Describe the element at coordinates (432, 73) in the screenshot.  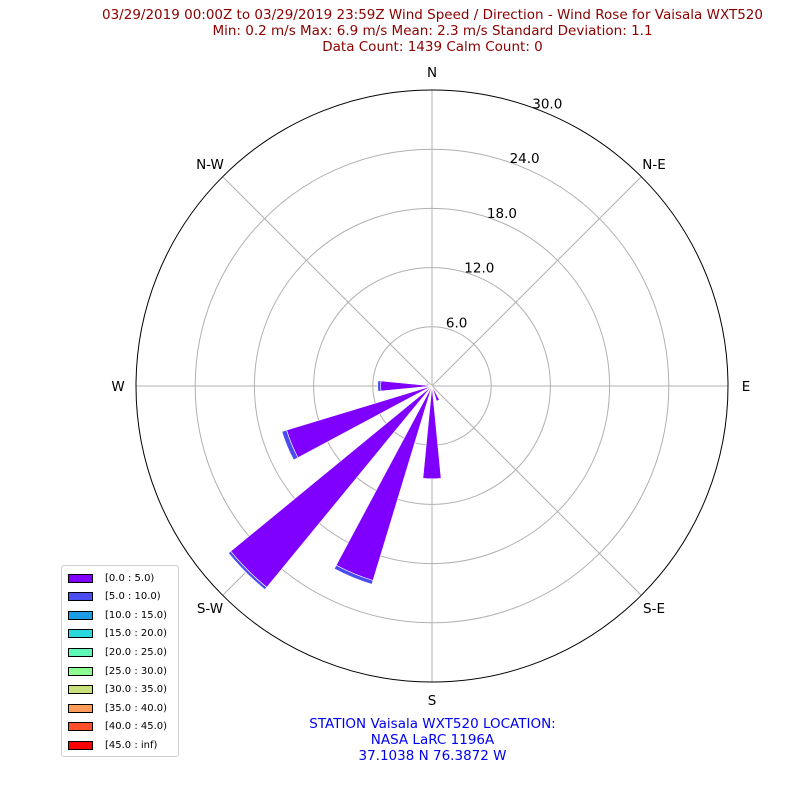
I see `direction-label-n: N` at that location.